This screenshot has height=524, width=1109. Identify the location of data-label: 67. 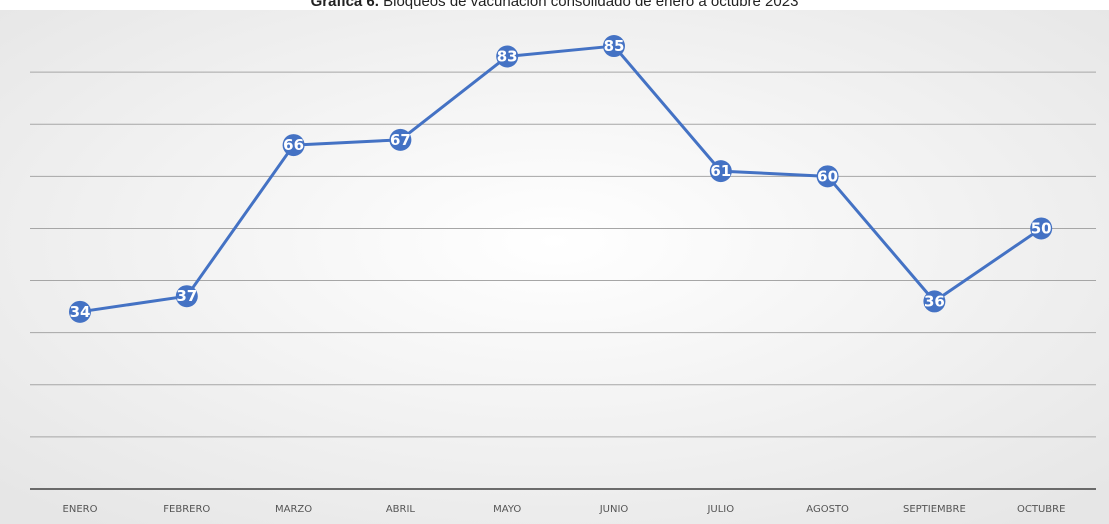
(400, 140).